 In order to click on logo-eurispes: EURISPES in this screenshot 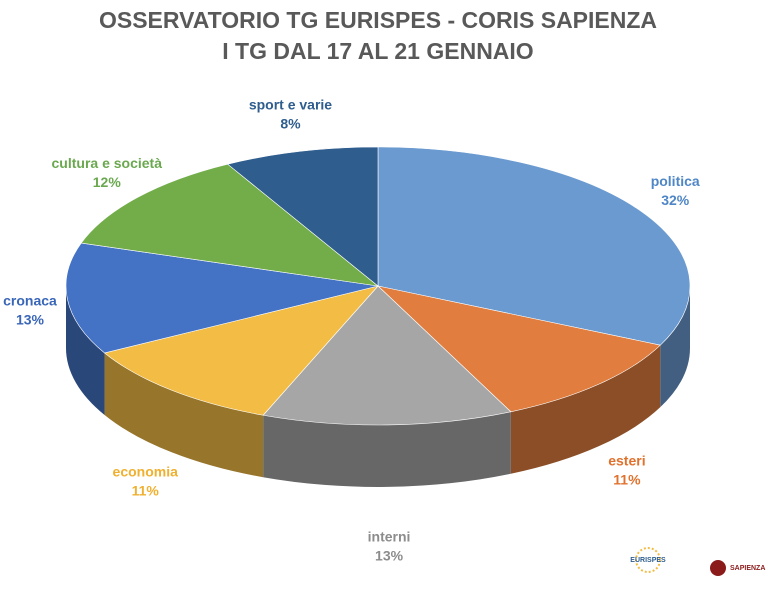, I will do `click(648, 560)`.